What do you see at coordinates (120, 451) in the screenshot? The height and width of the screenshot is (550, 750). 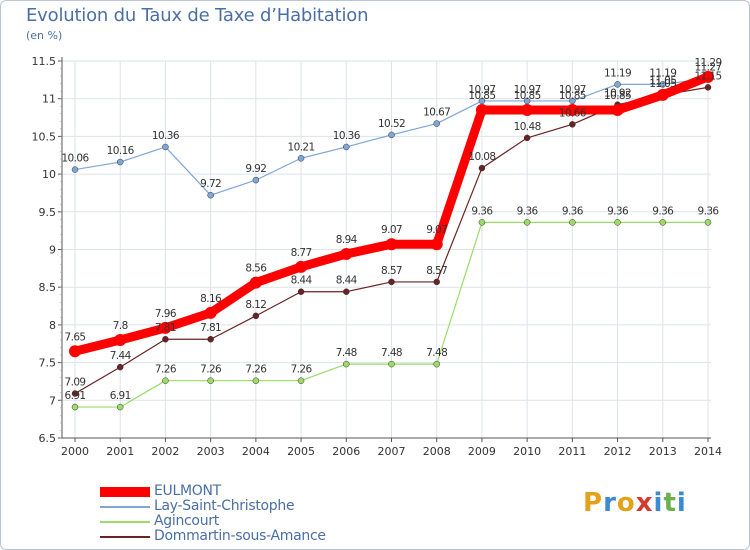 I see `x-tick-label: 2001` at bounding box center [120, 451].